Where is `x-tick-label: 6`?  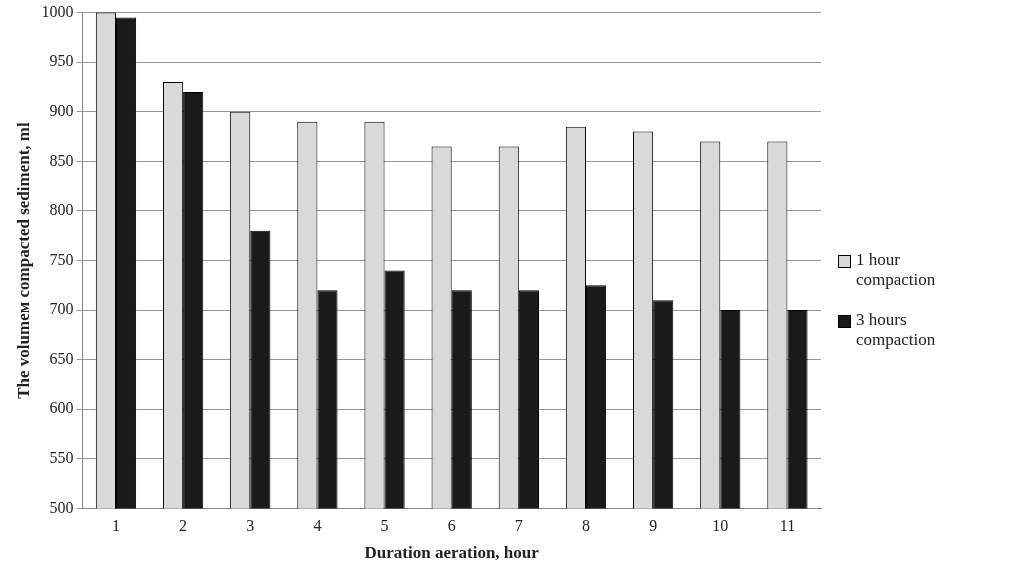
x-tick-label: 6 is located at coordinates (451, 526).